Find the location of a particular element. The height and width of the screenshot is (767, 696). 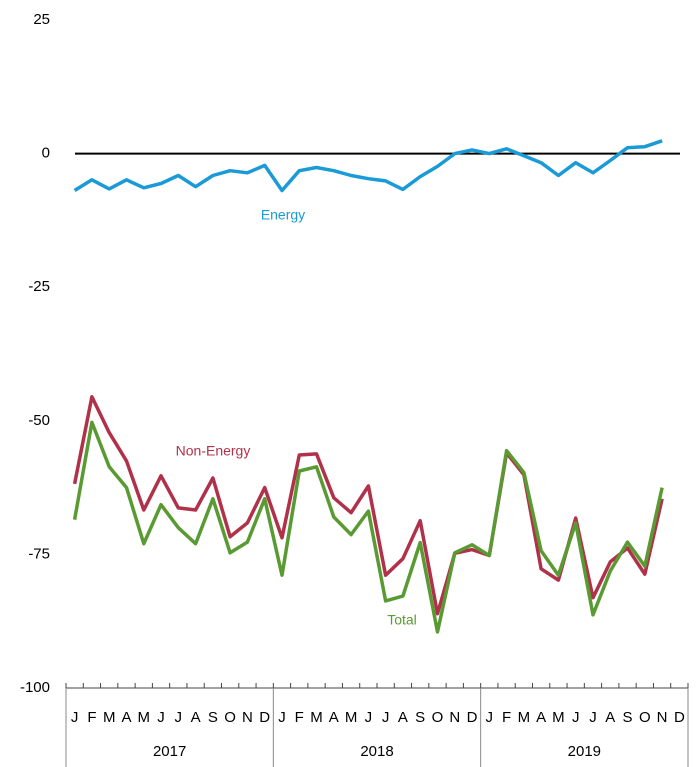

y-tick-label: -75 is located at coordinates (39, 553).